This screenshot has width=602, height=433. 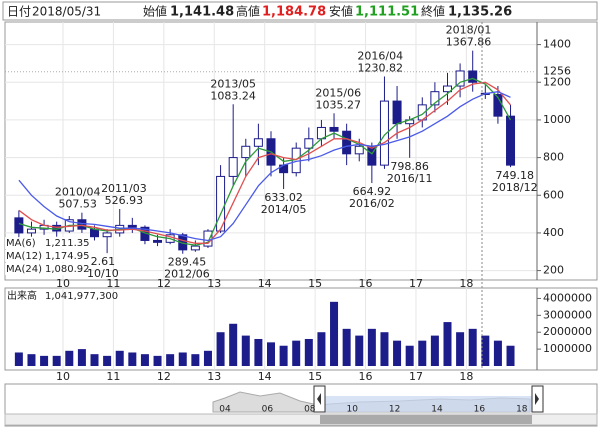 I want to click on y-tick-label: 4000000, so click(x=567, y=297).